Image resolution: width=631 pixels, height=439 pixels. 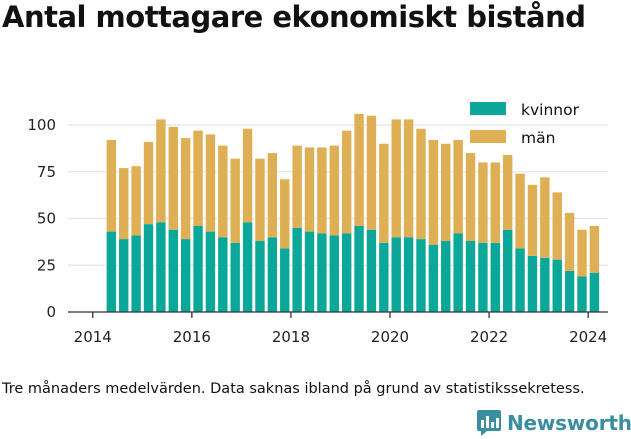 What do you see at coordinates (588, 337) in the screenshot?
I see `x-tick-label: 2024` at bounding box center [588, 337].